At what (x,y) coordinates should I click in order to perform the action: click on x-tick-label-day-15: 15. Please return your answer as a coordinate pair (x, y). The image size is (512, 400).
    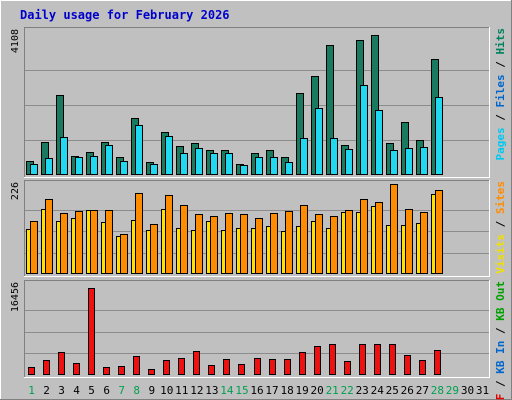
    Looking at the image, I should click on (241, 390).